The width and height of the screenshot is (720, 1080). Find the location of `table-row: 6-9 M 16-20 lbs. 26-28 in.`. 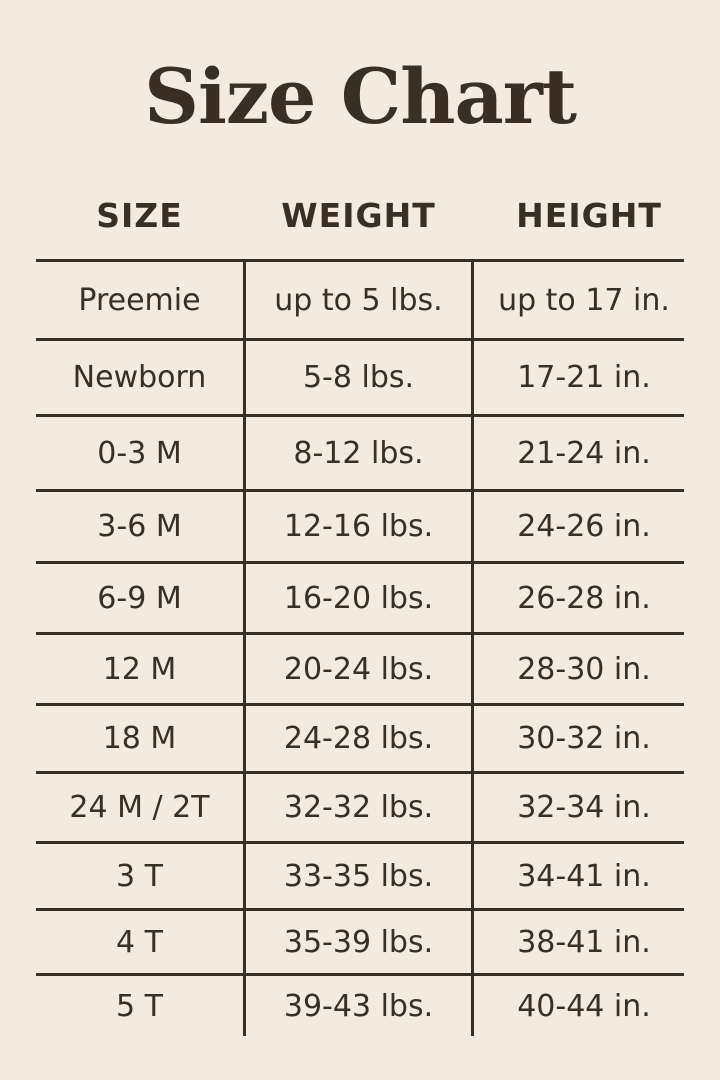

table-row: 6-9 M 16-20 lbs. 26-28 in. is located at coordinates (360, 599).